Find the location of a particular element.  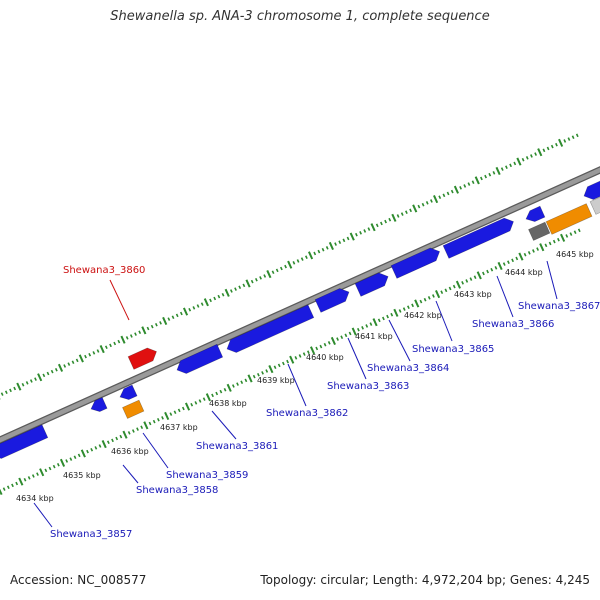

gene-label: Shewana3_3858 is located at coordinates (177, 490).